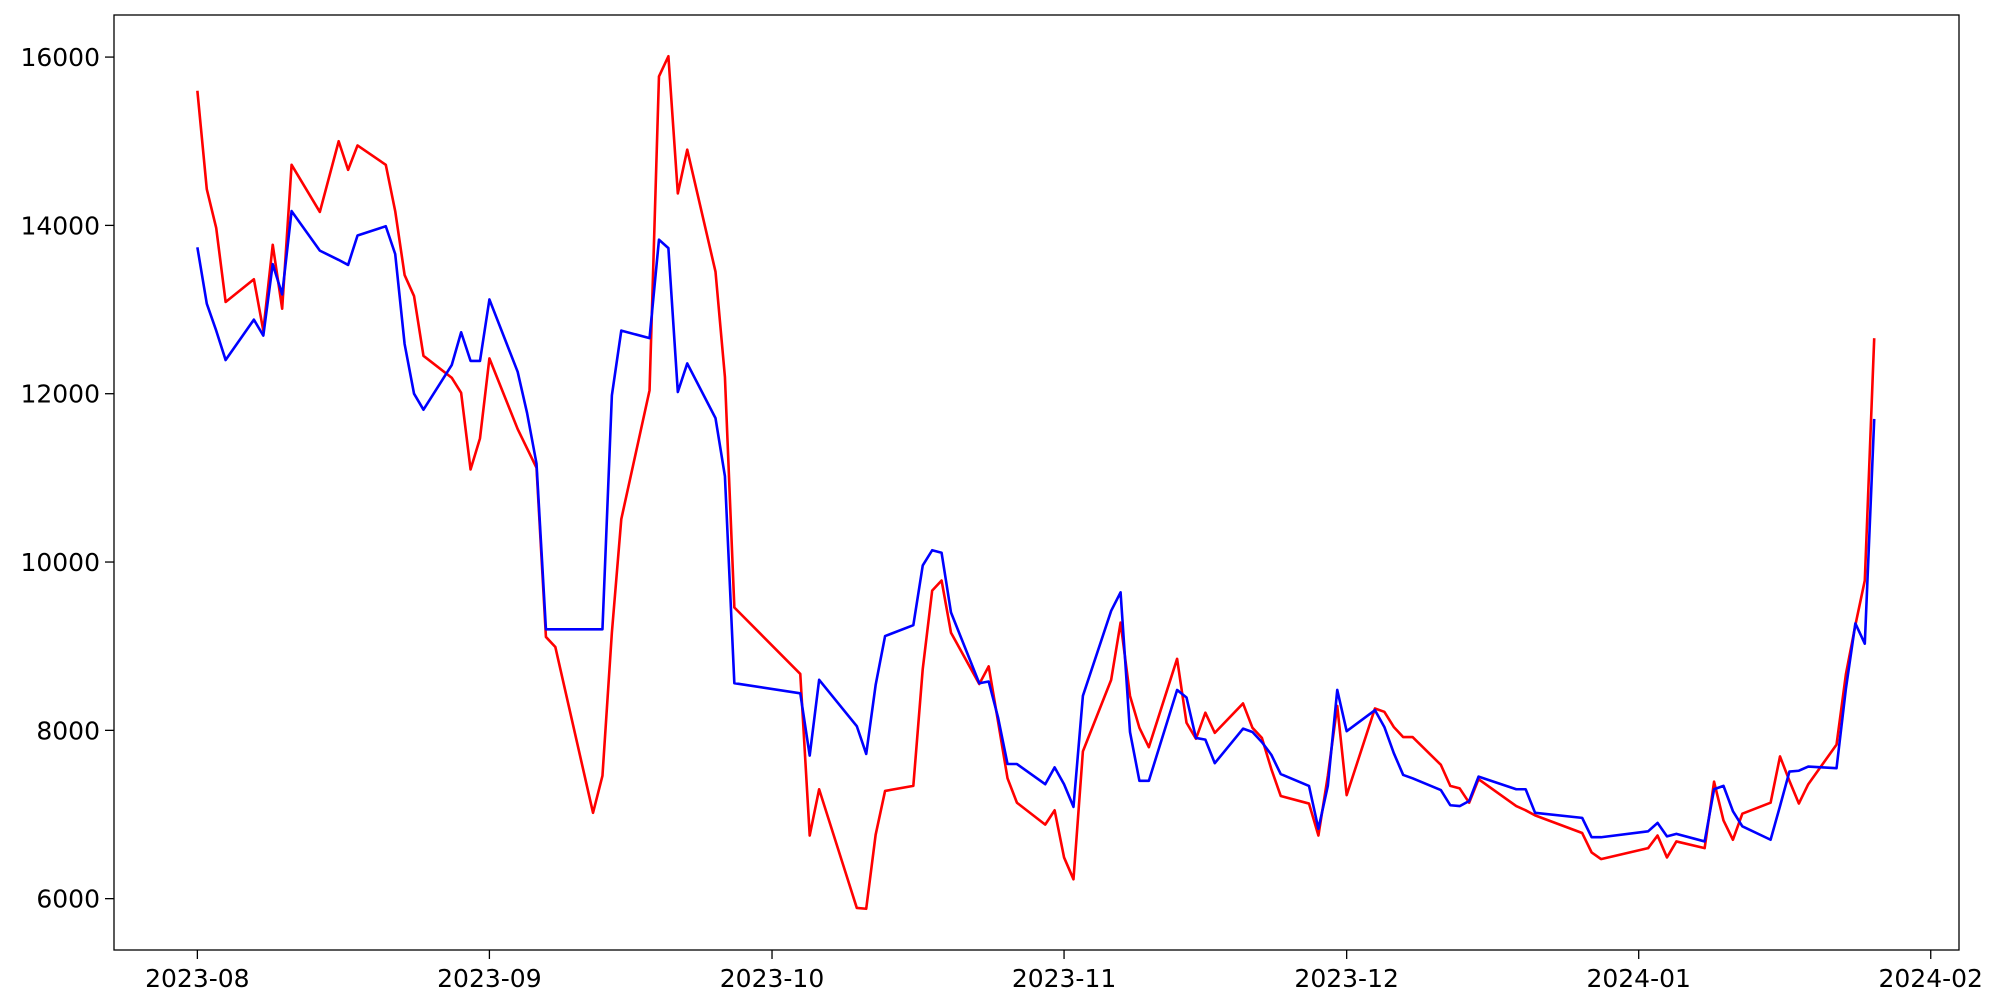 The image size is (2000, 1000). I want to click on y-tick-label: 6000, so click(68, 899).